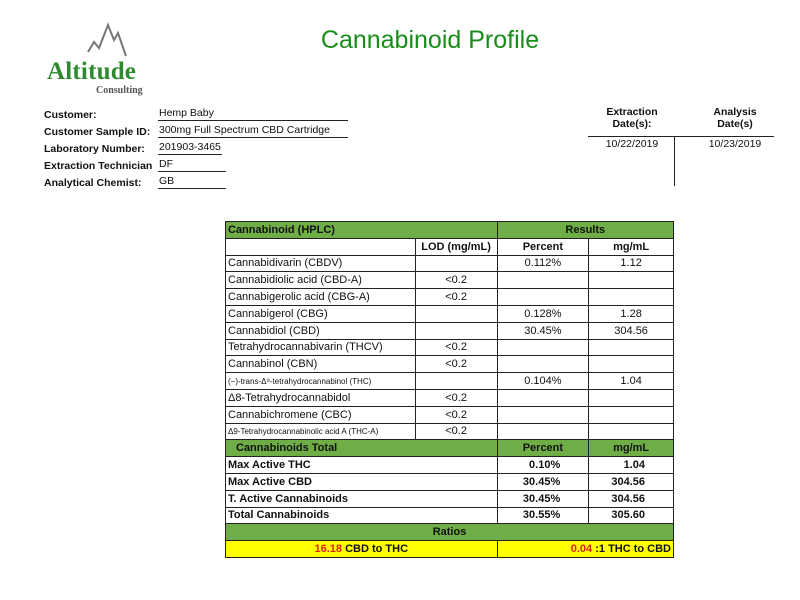 The width and height of the screenshot is (800, 600). I want to click on totals-mgml-header: mg/mL, so click(631, 448).